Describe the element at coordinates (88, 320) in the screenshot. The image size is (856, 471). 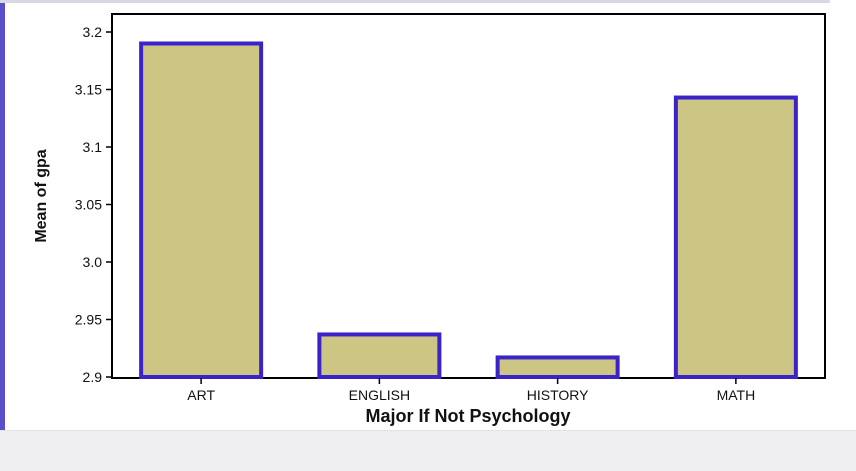
I see `y-tick-label: 2.95` at that location.